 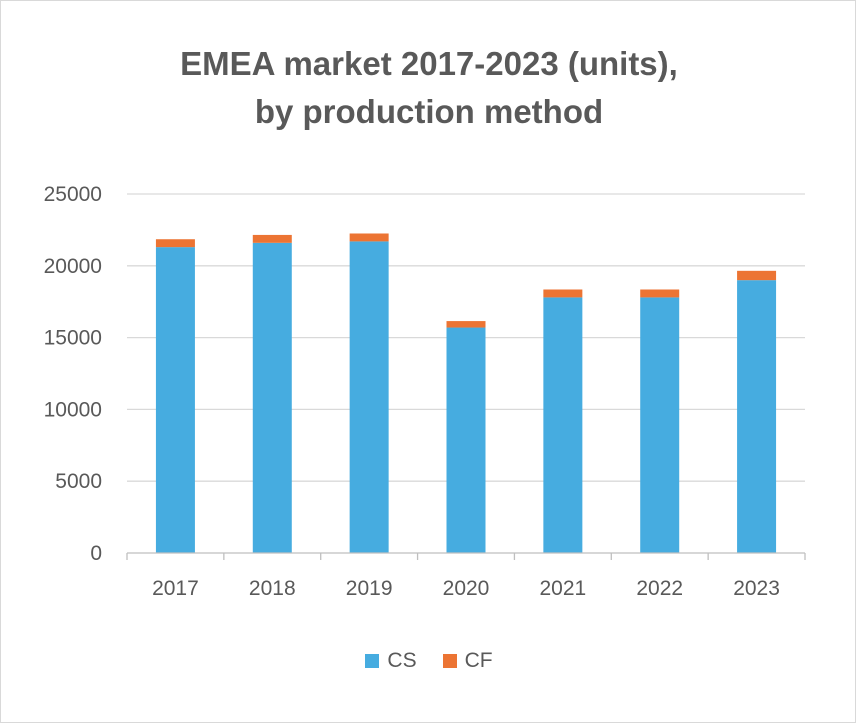 What do you see at coordinates (757, 416) in the screenshot?
I see `bar-cs-2023` at bounding box center [757, 416].